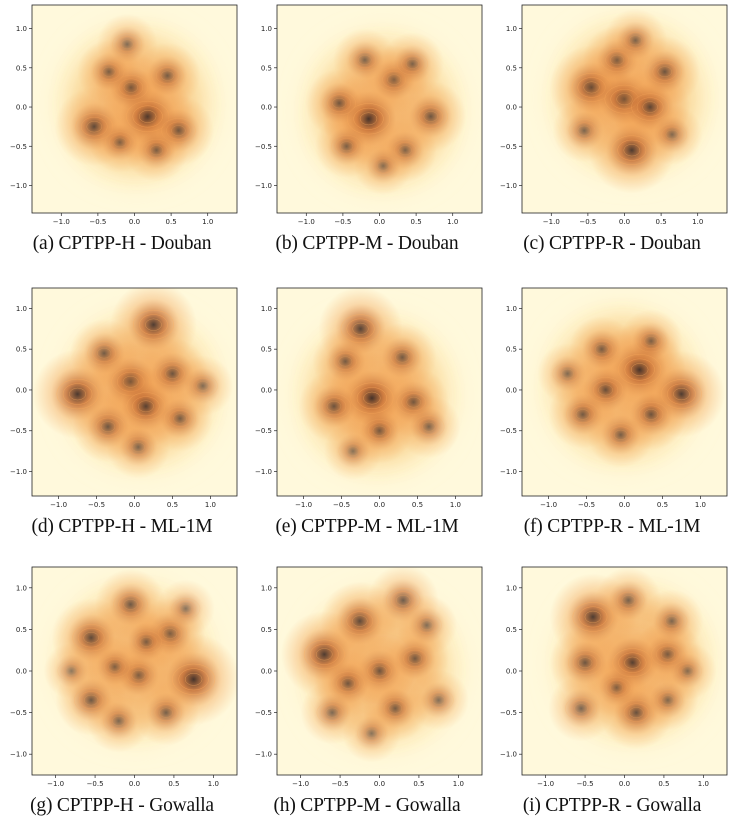 The image size is (734, 838). I want to click on subfigure-caption: (h) CPTPP-M - Gowalla, so click(367, 805).